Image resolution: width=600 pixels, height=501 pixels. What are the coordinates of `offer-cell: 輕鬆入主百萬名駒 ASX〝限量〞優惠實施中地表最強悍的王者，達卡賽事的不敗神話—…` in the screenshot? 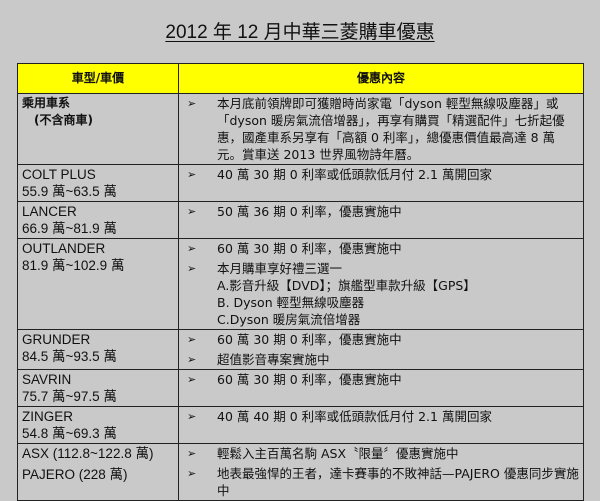 It's located at (381, 472).